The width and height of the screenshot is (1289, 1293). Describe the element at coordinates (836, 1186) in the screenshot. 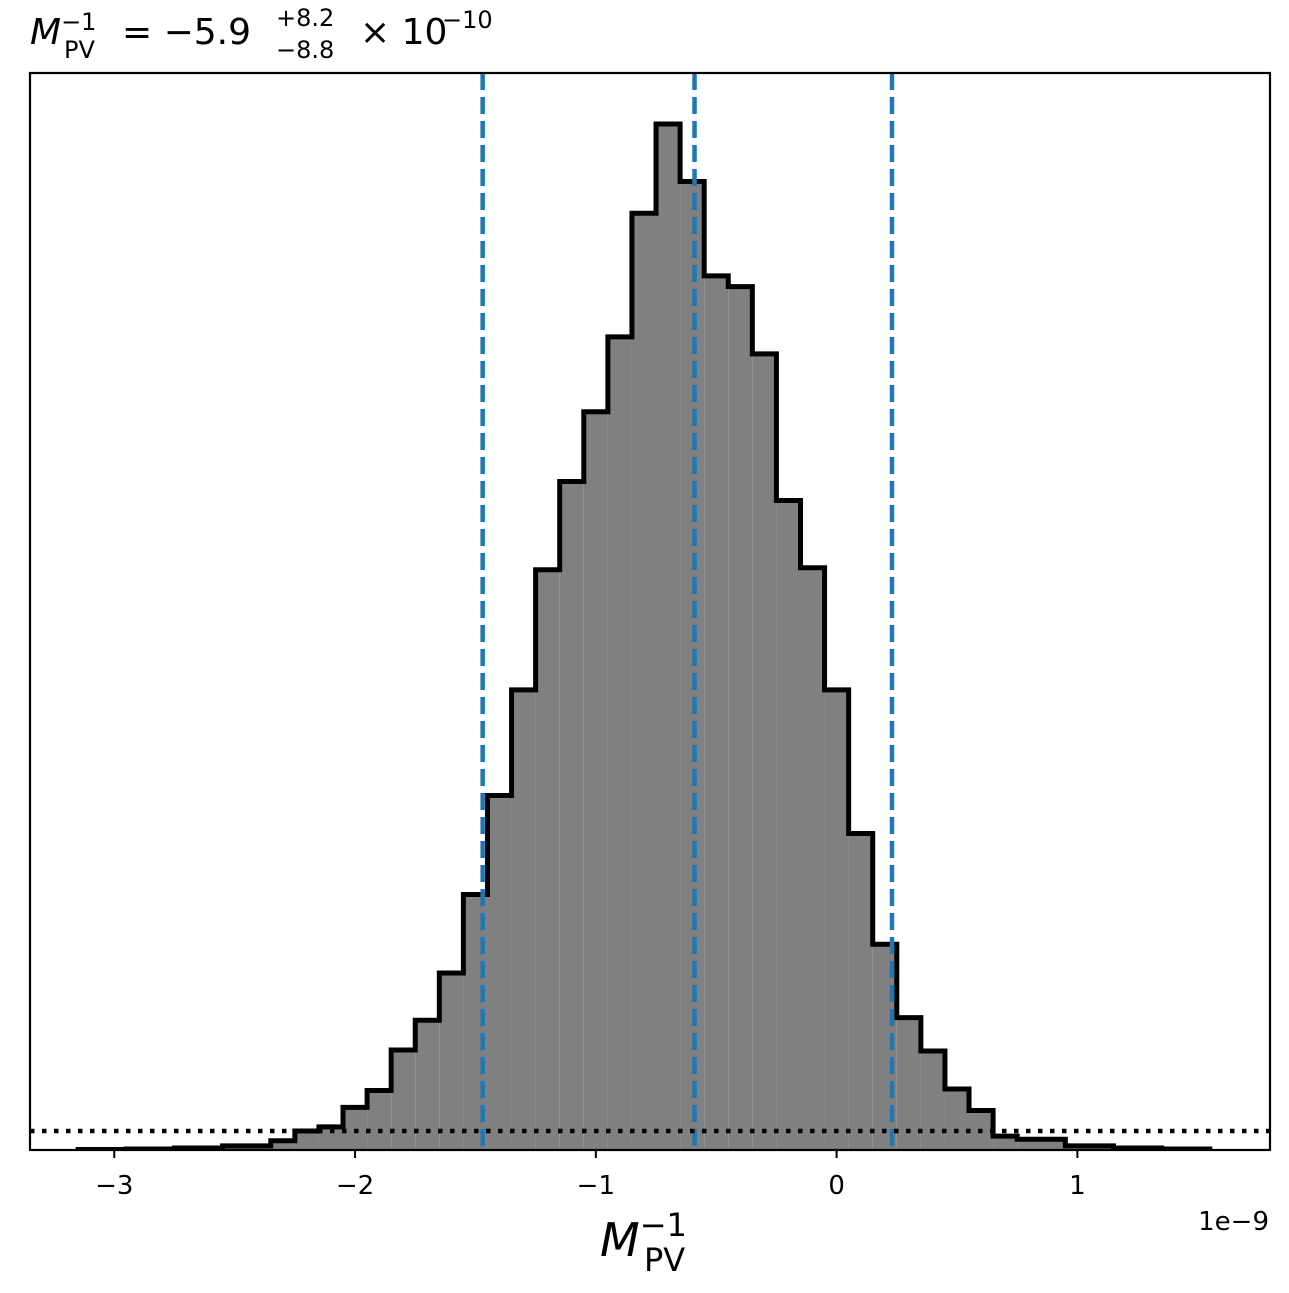

I see `x-tick-label-3: 0` at that location.